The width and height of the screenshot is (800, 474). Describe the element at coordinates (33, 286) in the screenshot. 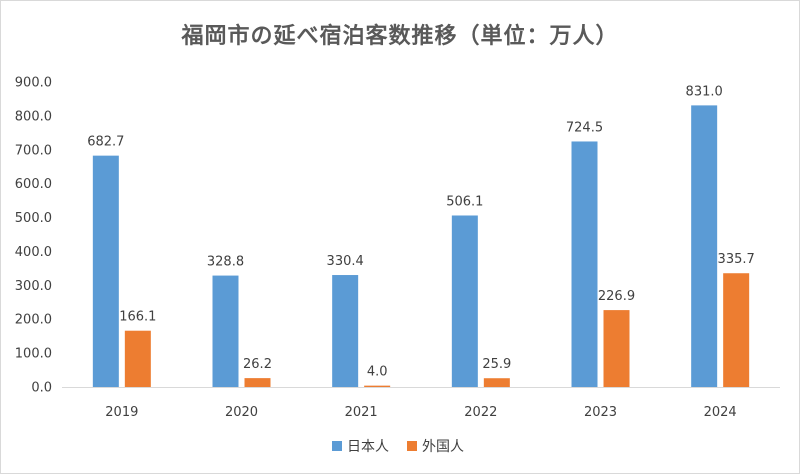

I see `y-tick-label: 300.0` at that location.